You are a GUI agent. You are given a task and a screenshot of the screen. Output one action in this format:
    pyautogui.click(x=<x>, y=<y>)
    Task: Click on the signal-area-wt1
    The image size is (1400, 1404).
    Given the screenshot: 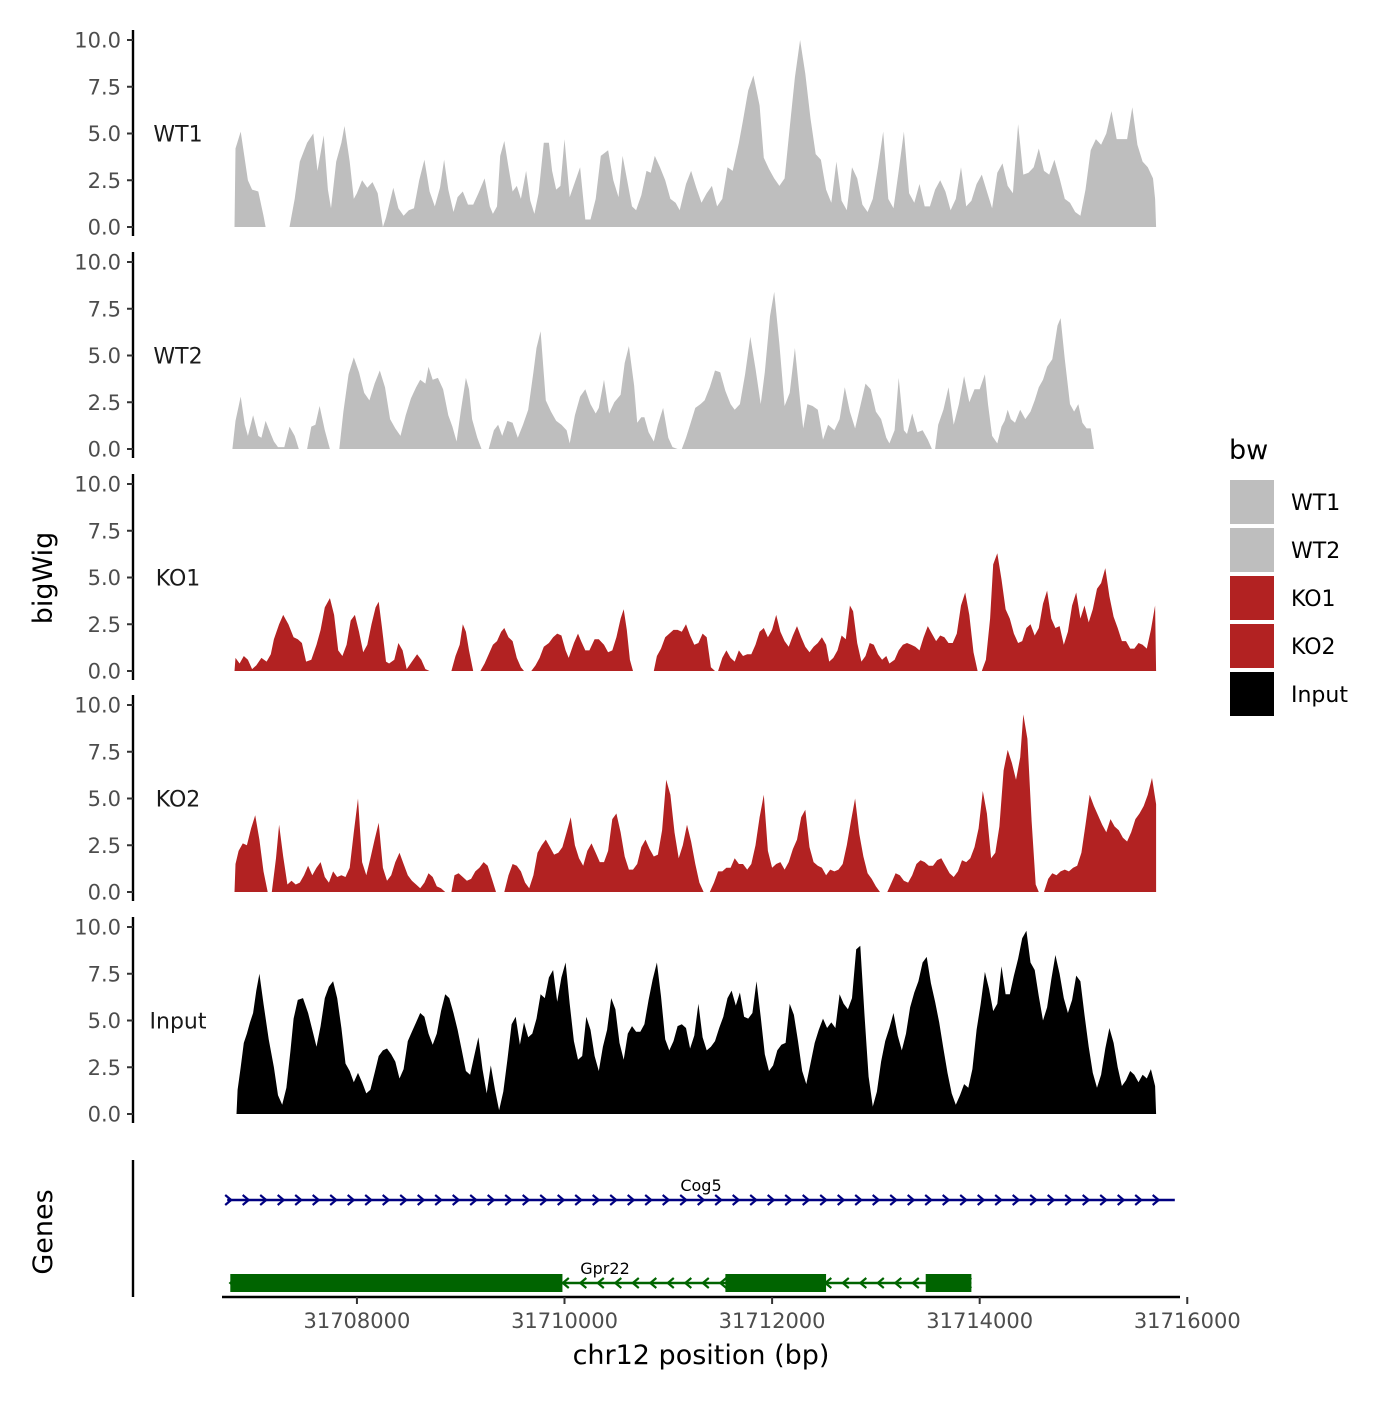 What is the action you would take?
    pyautogui.click(x=695, y=133)
    